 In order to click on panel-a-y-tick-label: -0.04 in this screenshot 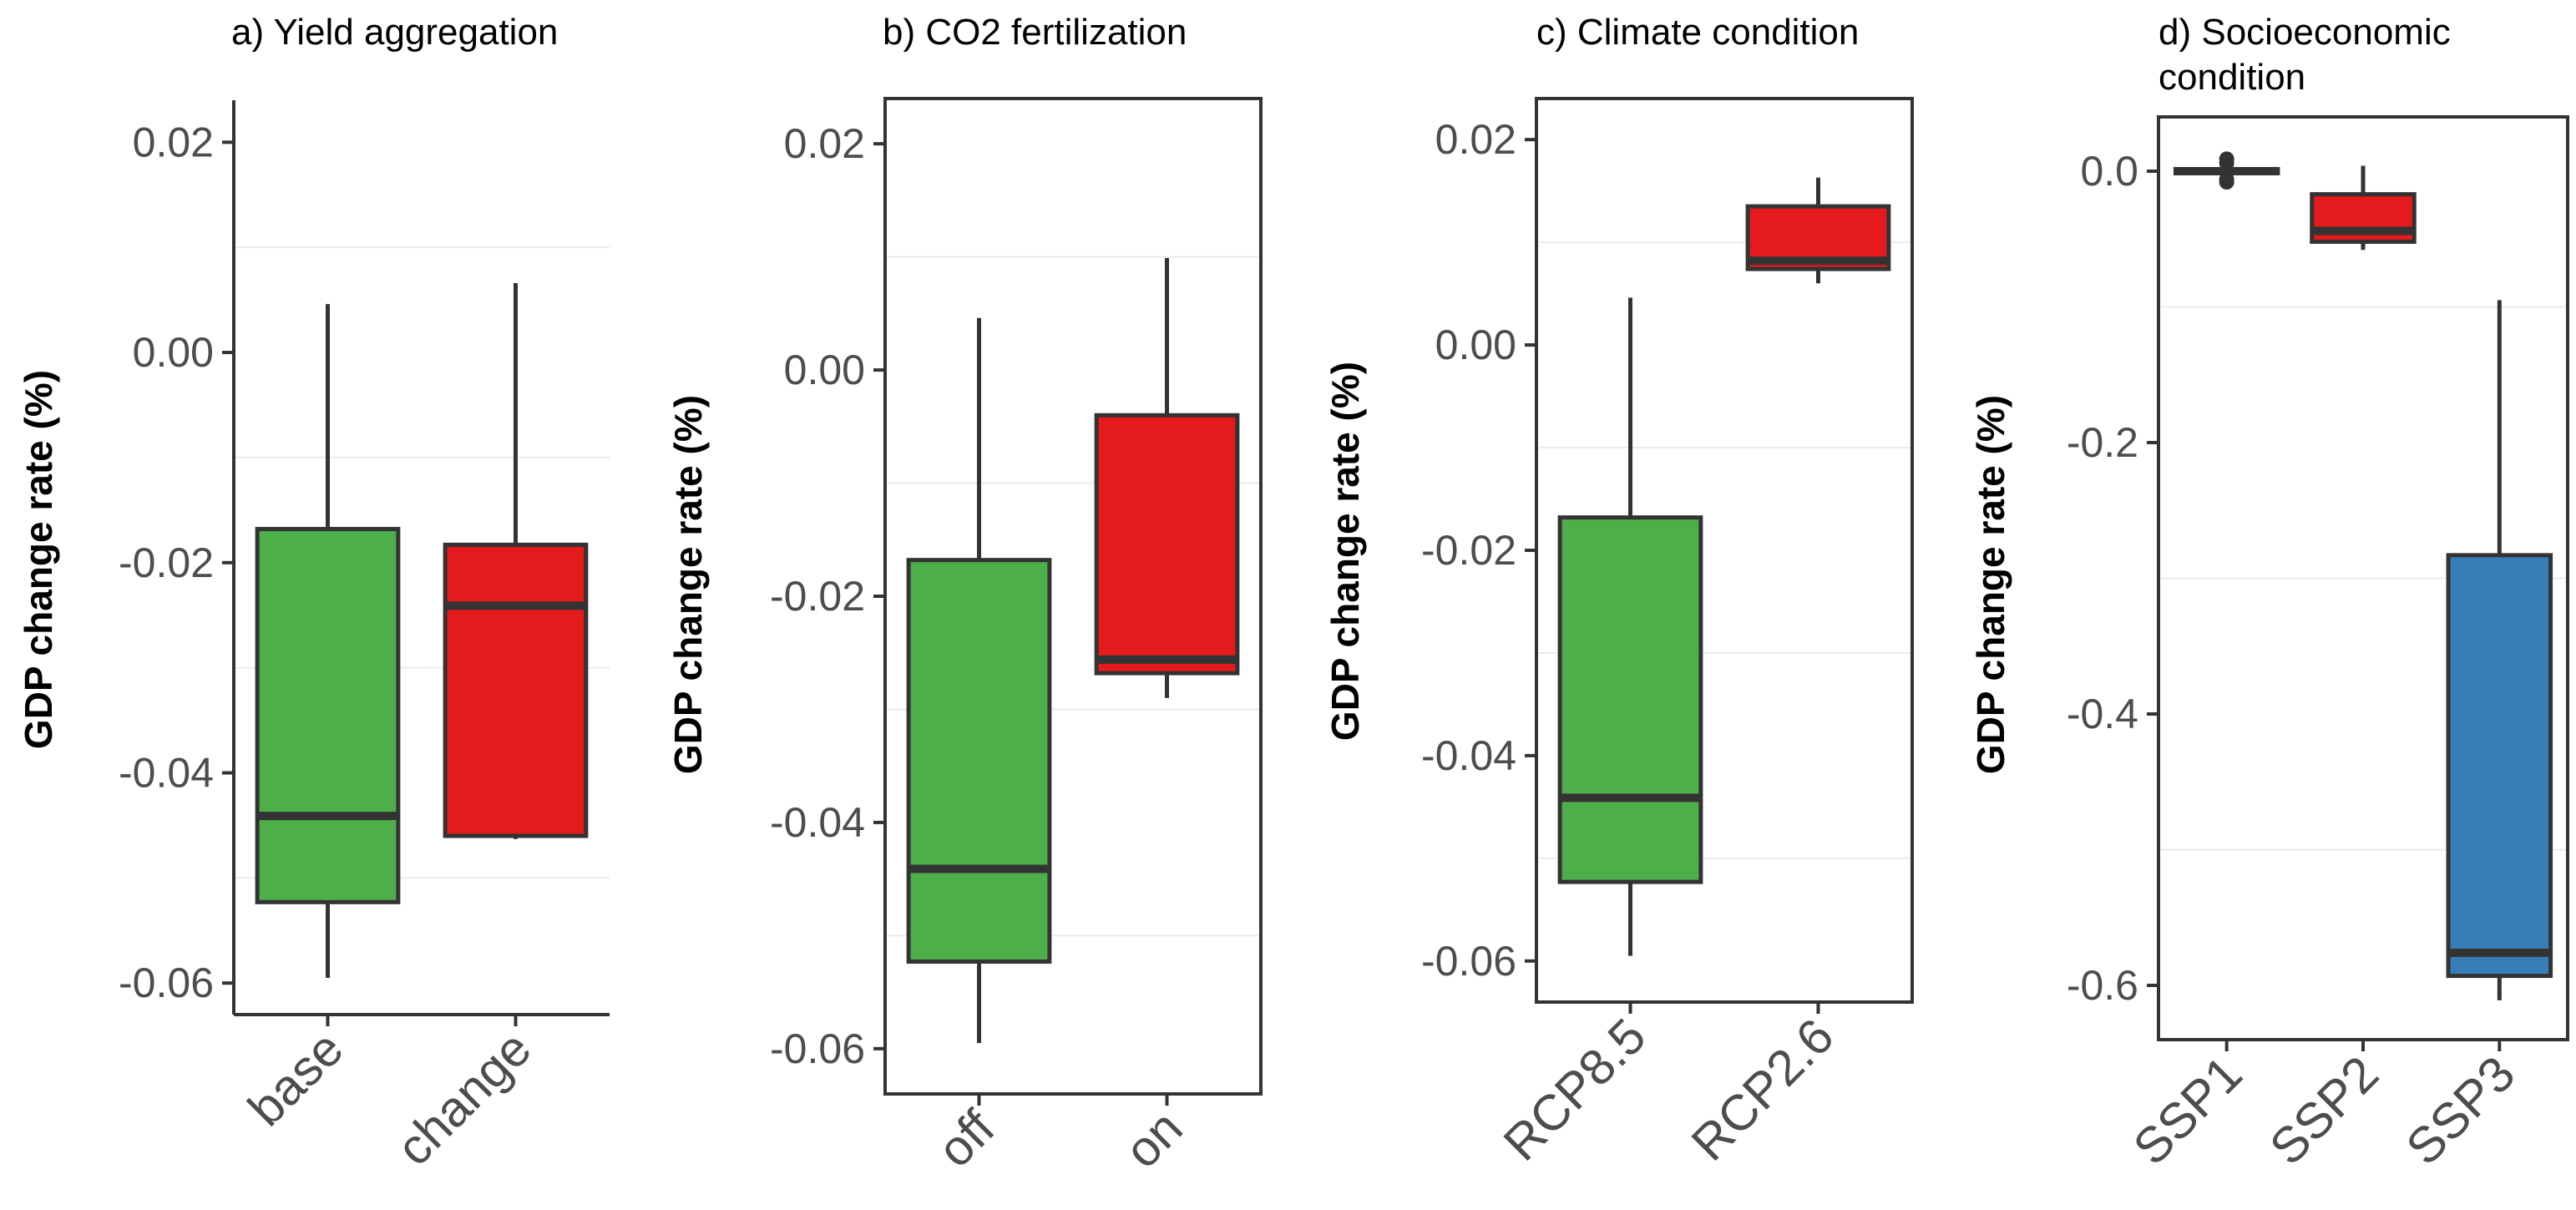, I will do `click(166, 773)`.